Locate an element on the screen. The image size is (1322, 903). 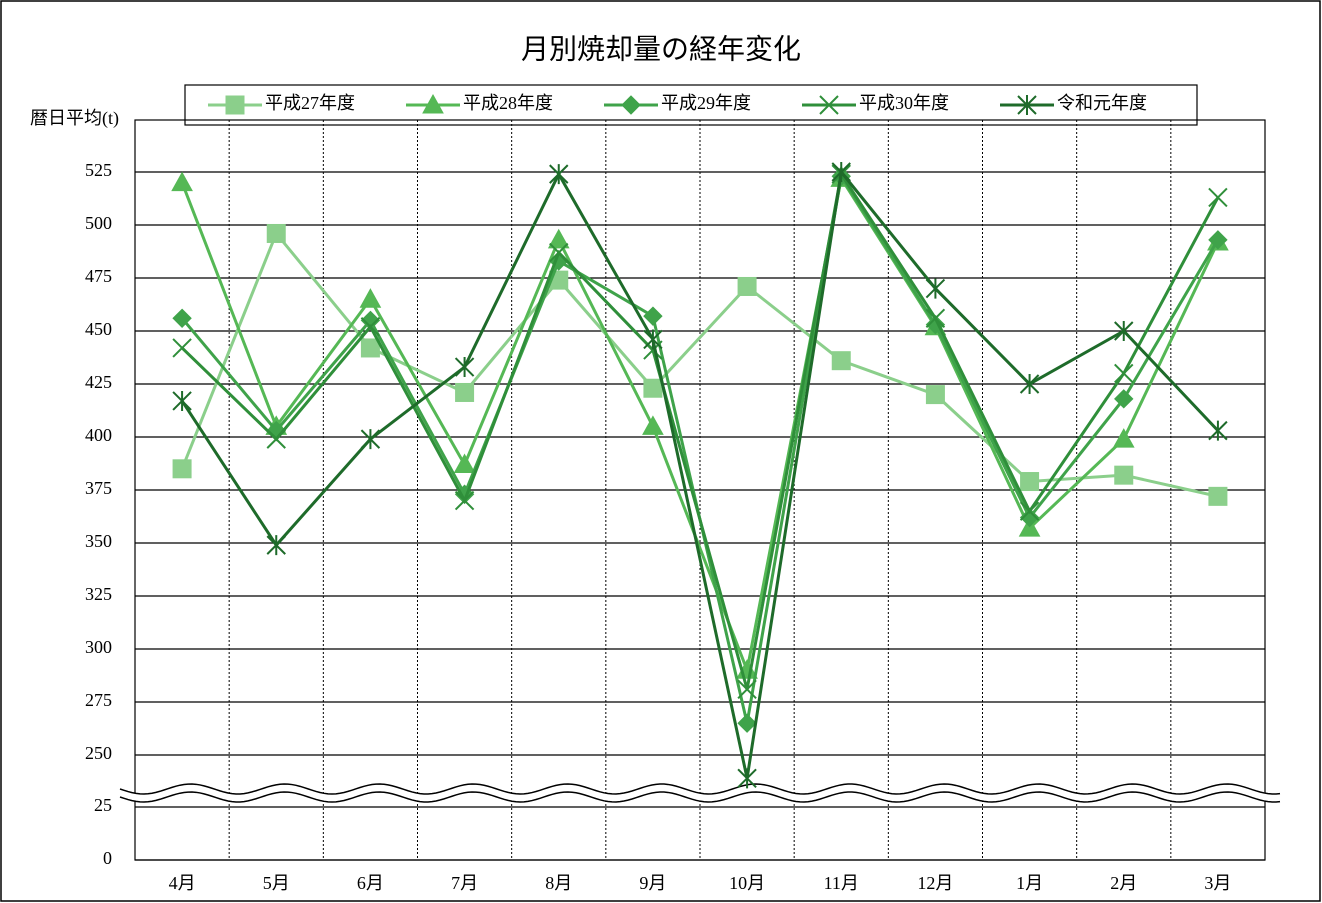
legend-label: 令和元年度 is located at coordinates (1102, 103).